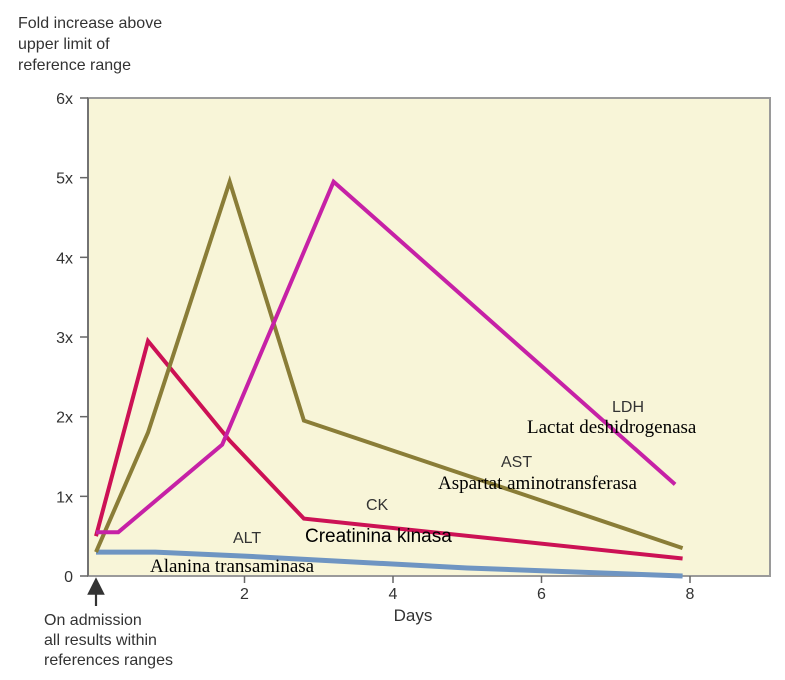 This screenshot has height=680, width=785. Describe the element at coordinates (100, 640) in the screenshot. I see `admission-note-line: all results within` at that location.